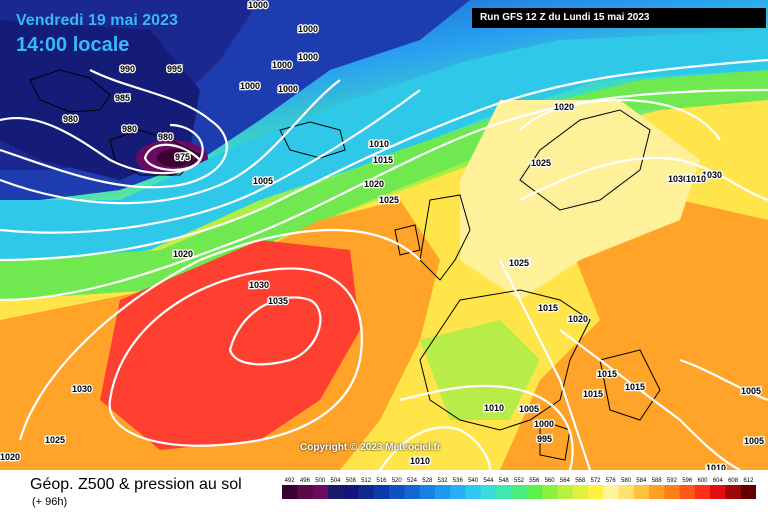 The height and width of the screenshot is (512, 768). Describe the element at coordinates (458, 481) in the screenshot. I see `scale-label: 536` at that location.